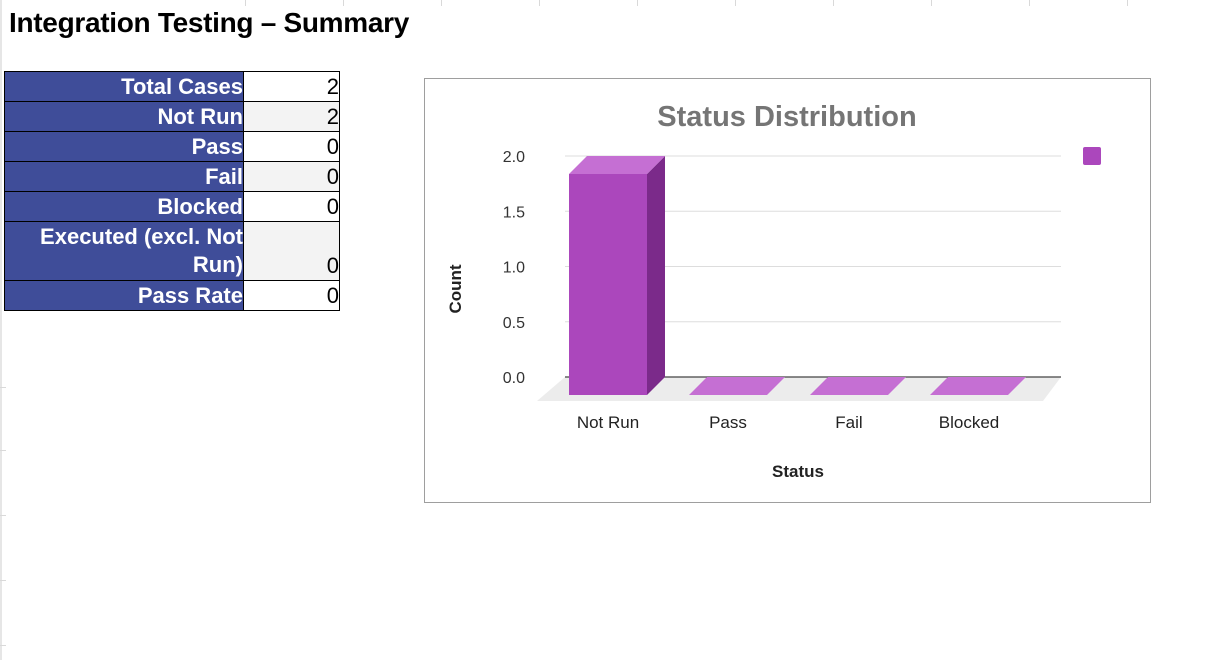 The height and width of the screenshot is (660, 1228). I want to click on bar-pass, so click(737, 386).